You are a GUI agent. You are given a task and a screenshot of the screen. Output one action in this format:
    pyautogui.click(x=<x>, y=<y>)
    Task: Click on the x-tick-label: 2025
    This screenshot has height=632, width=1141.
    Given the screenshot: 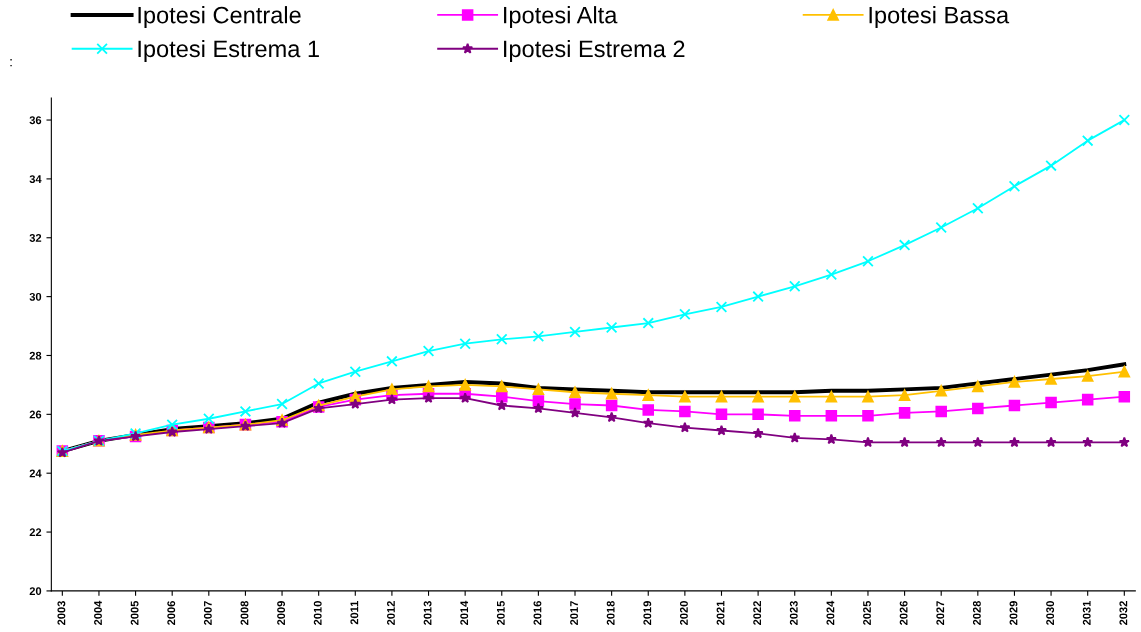 What is the action you would take?
    pyautogui.click(x=867, y=612)
    